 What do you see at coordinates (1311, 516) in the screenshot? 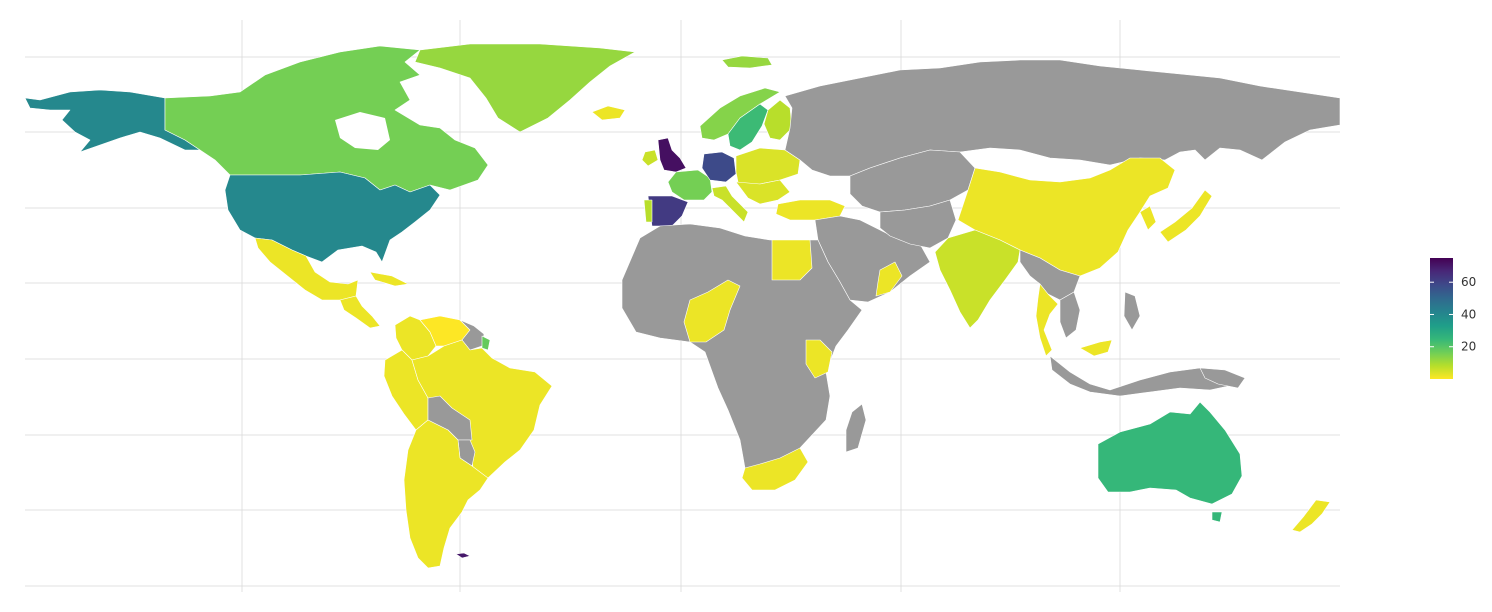
I see `region-new-zealand` at bounding box center [1311, 516].